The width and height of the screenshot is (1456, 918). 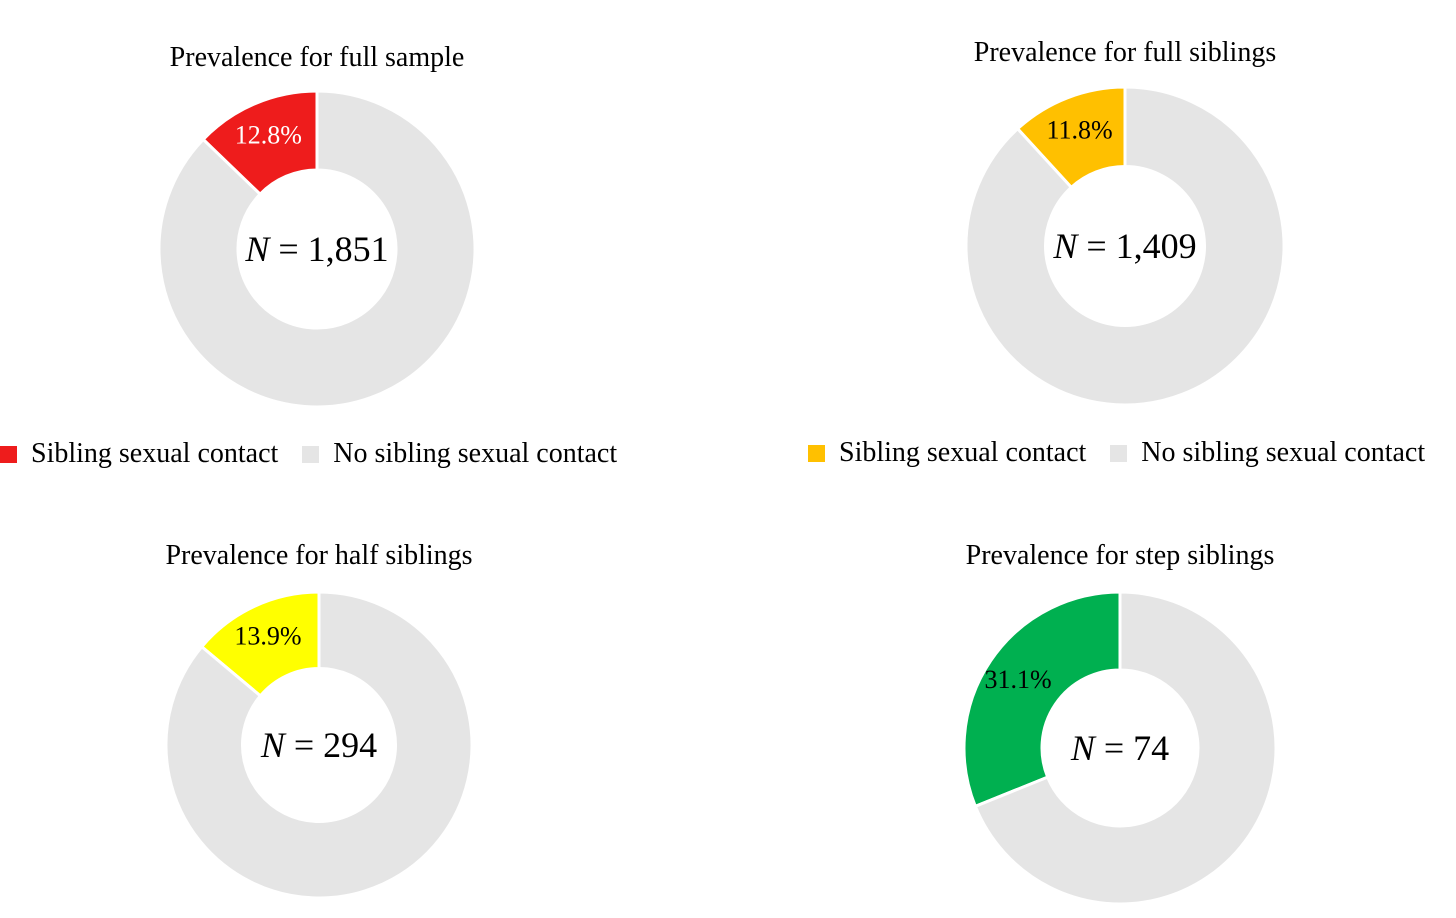 I want to click on donut-chart-half-siblings: 13.9% N = 294, so click(x=319, y=745).